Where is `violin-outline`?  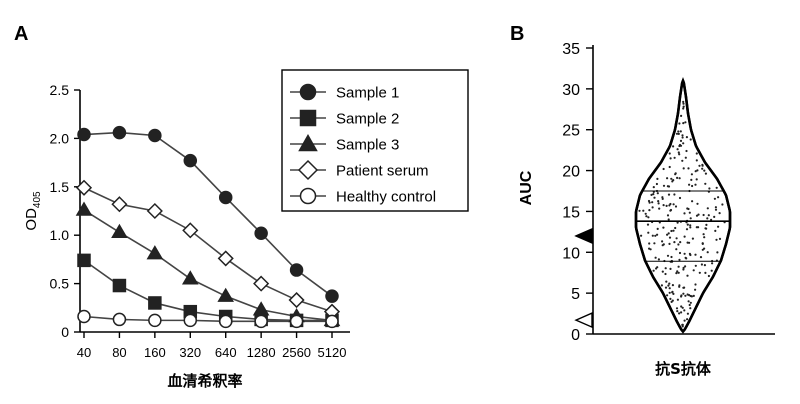
violin-outline is located at coordinates (683, 205).